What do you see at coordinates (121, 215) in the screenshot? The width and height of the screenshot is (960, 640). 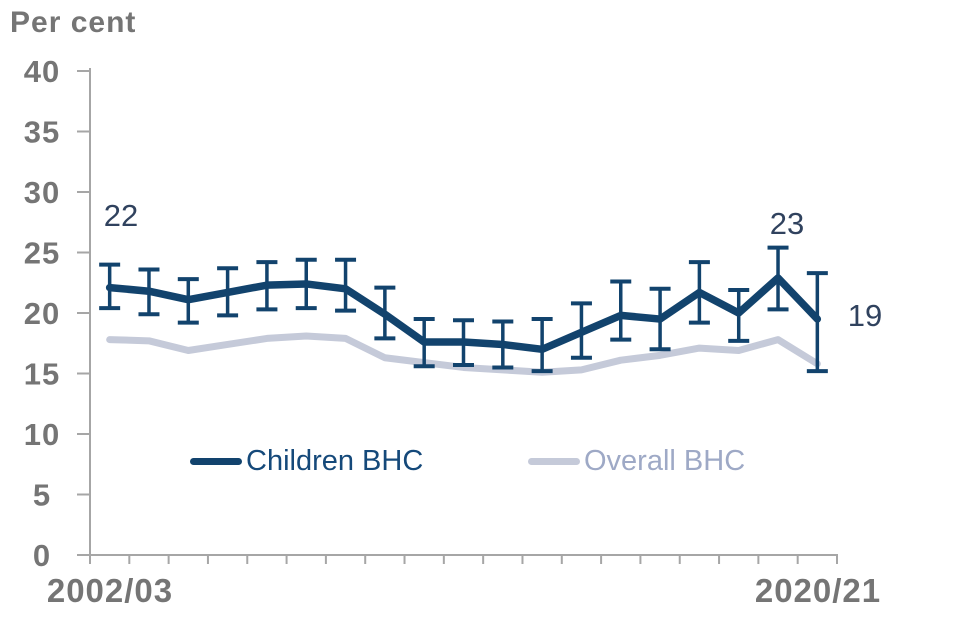 I see `data-label-2002-03: 22` at bounding box center [121, 215].